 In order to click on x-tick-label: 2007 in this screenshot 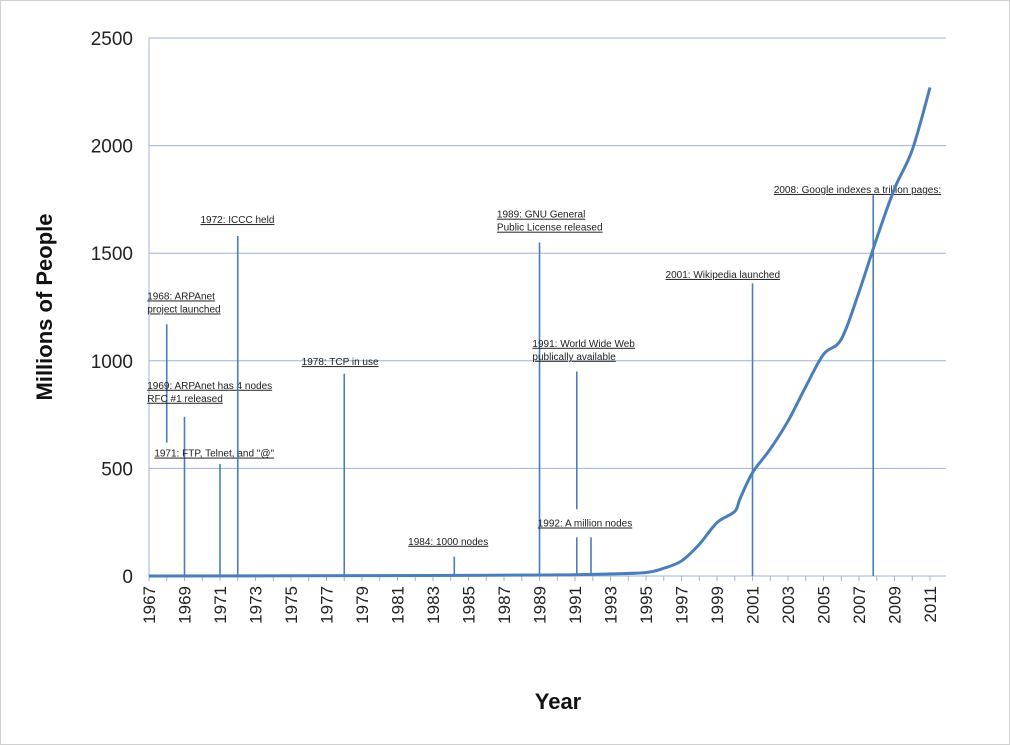, I will do `click(859, 605)`.